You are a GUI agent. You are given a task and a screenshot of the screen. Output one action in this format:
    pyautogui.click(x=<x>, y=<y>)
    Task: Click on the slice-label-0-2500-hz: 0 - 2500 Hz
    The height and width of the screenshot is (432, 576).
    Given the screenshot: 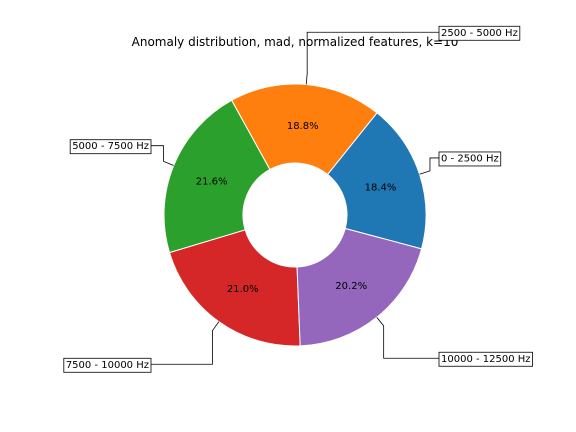 What is the action you would take?
    pyautogui.click(x=470, y=158)
    